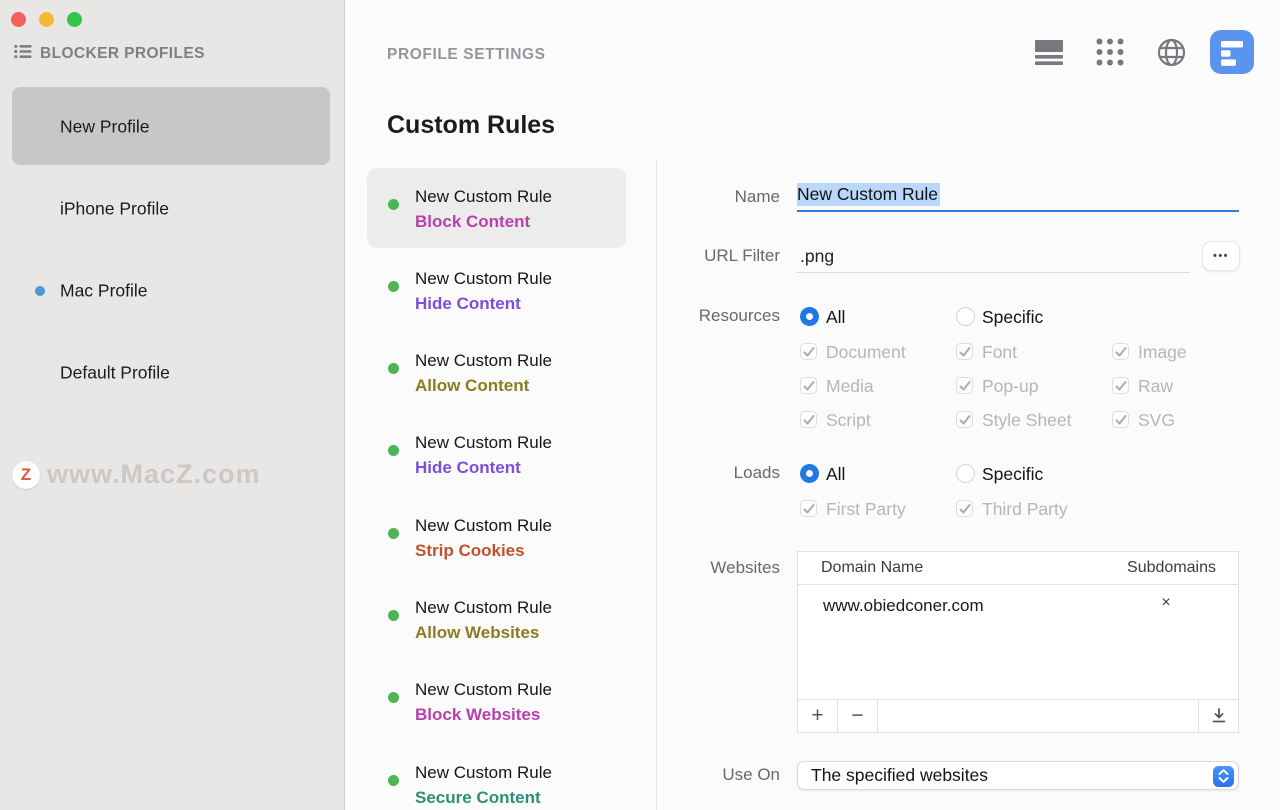 Image resolution: width=1280 pixels, height=810 pixels. I want to click on name-input-value: New Custom Rule, so click(869, 194).